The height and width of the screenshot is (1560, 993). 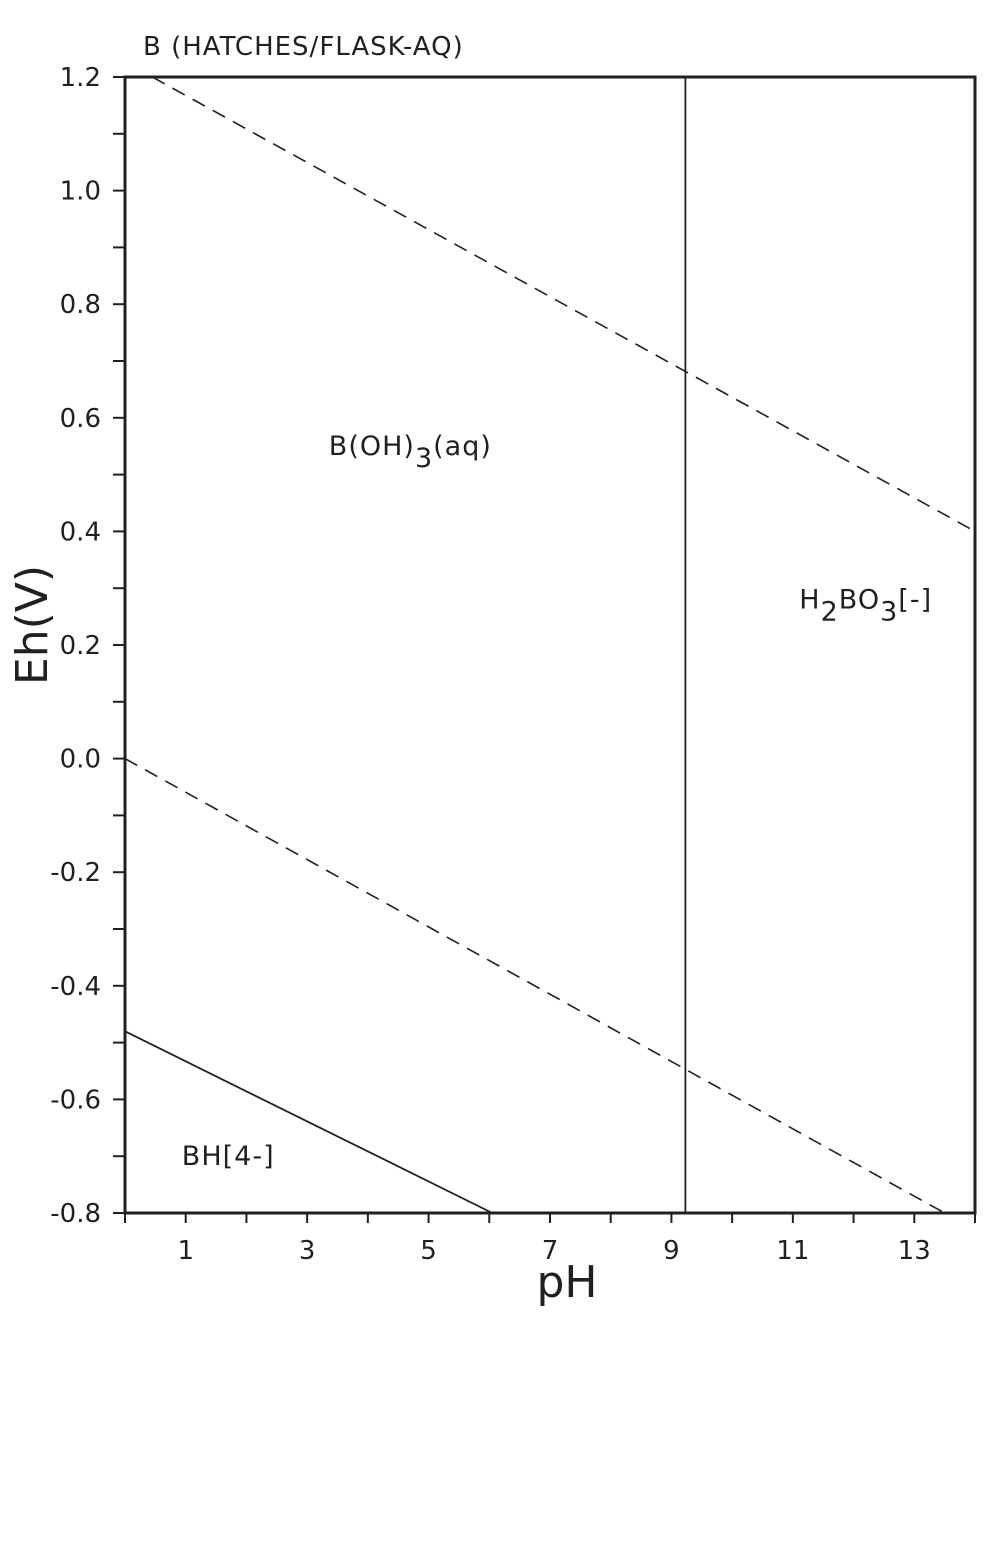 What do you see at coordinates (410, 452) in the screenshot?
I see `region-label: B(OH)3(aq)` at bounding box center [410, 452].